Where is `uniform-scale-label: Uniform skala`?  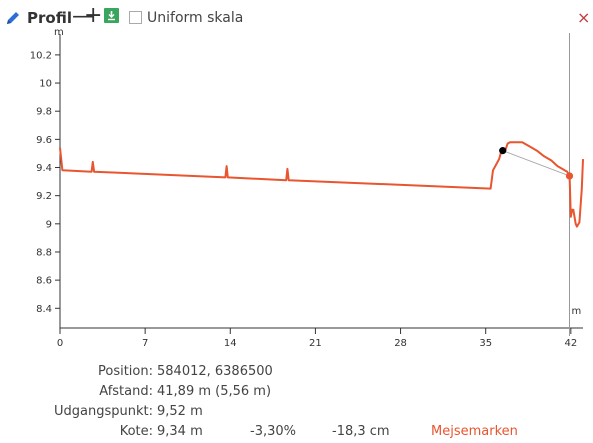 uniform-scale-label: Uniform skala is located at coordinates (195, 18).